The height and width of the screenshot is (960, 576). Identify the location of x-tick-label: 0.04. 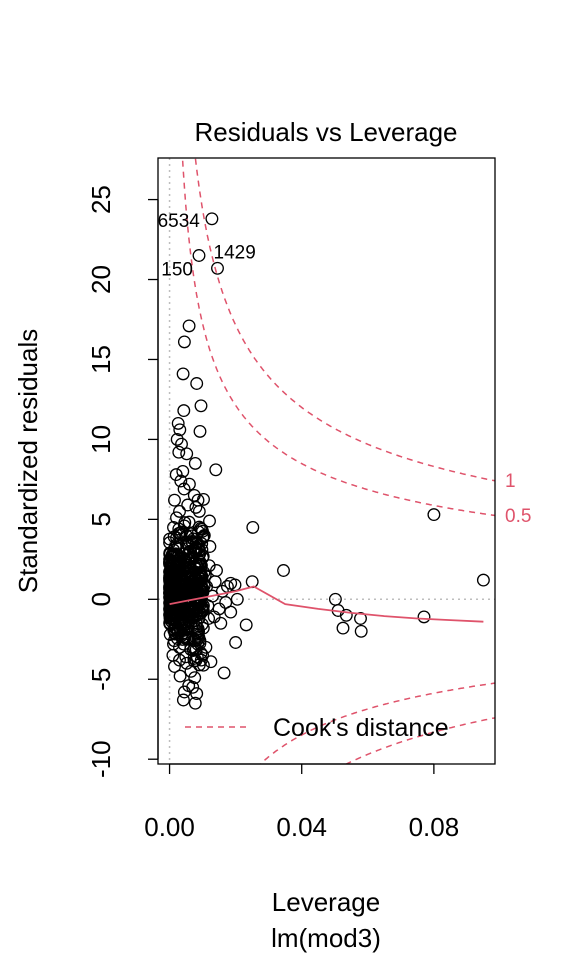
(301, 827).